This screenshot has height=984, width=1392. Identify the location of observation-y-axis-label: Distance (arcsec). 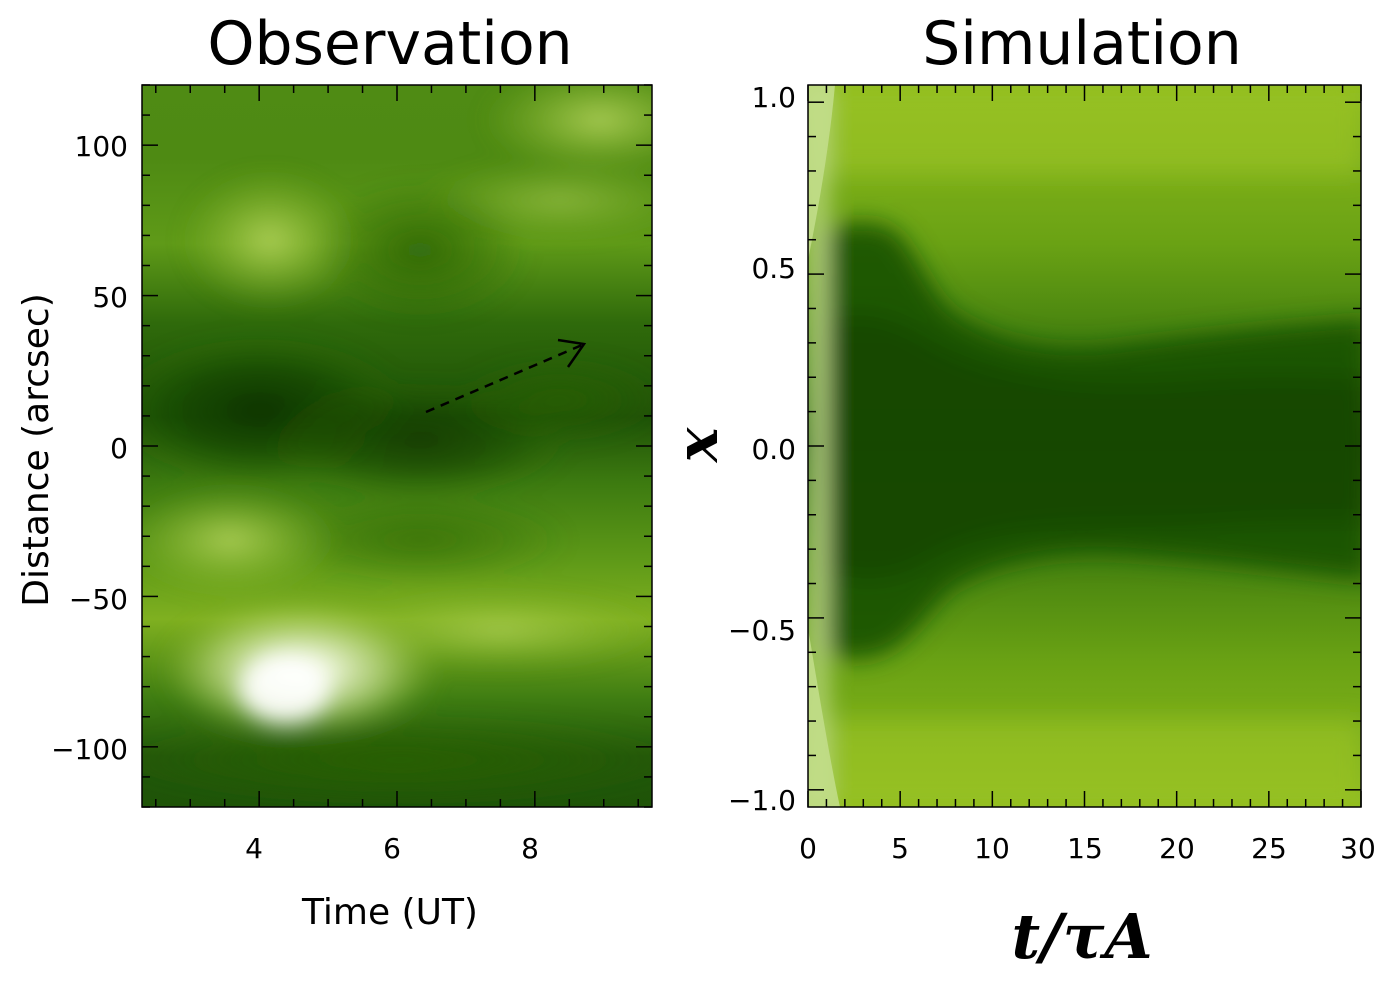
(36, 450).